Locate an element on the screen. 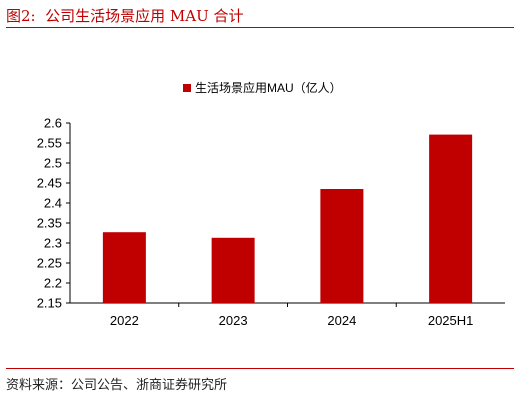 The width and height of the screenshot is (520, 402). y-tick-label: 2.55 is located at coordinates (49, 143).